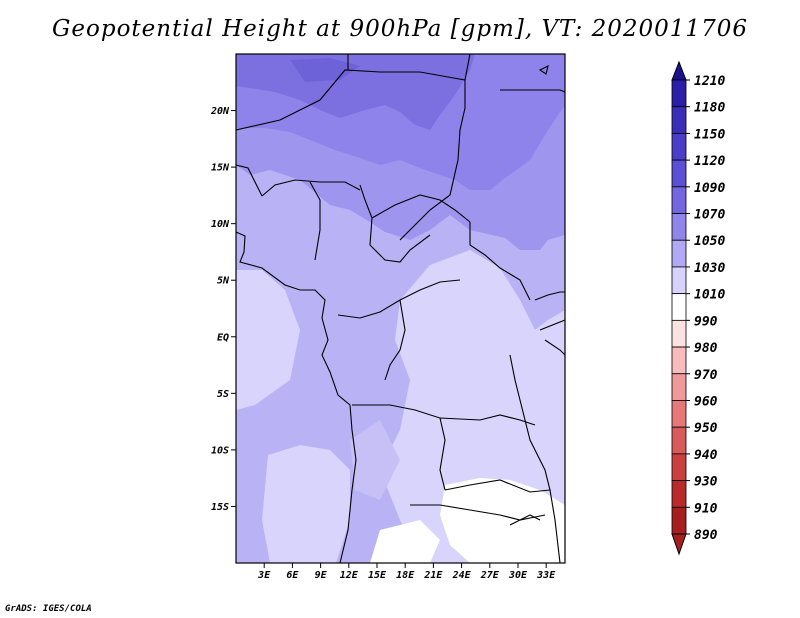 This screenshot has width=800, height=618. What do you see at coordinates (679, 544) in the screenshot?
I see `colorbar-bottom-arrow` at bounding box center [679, 544].